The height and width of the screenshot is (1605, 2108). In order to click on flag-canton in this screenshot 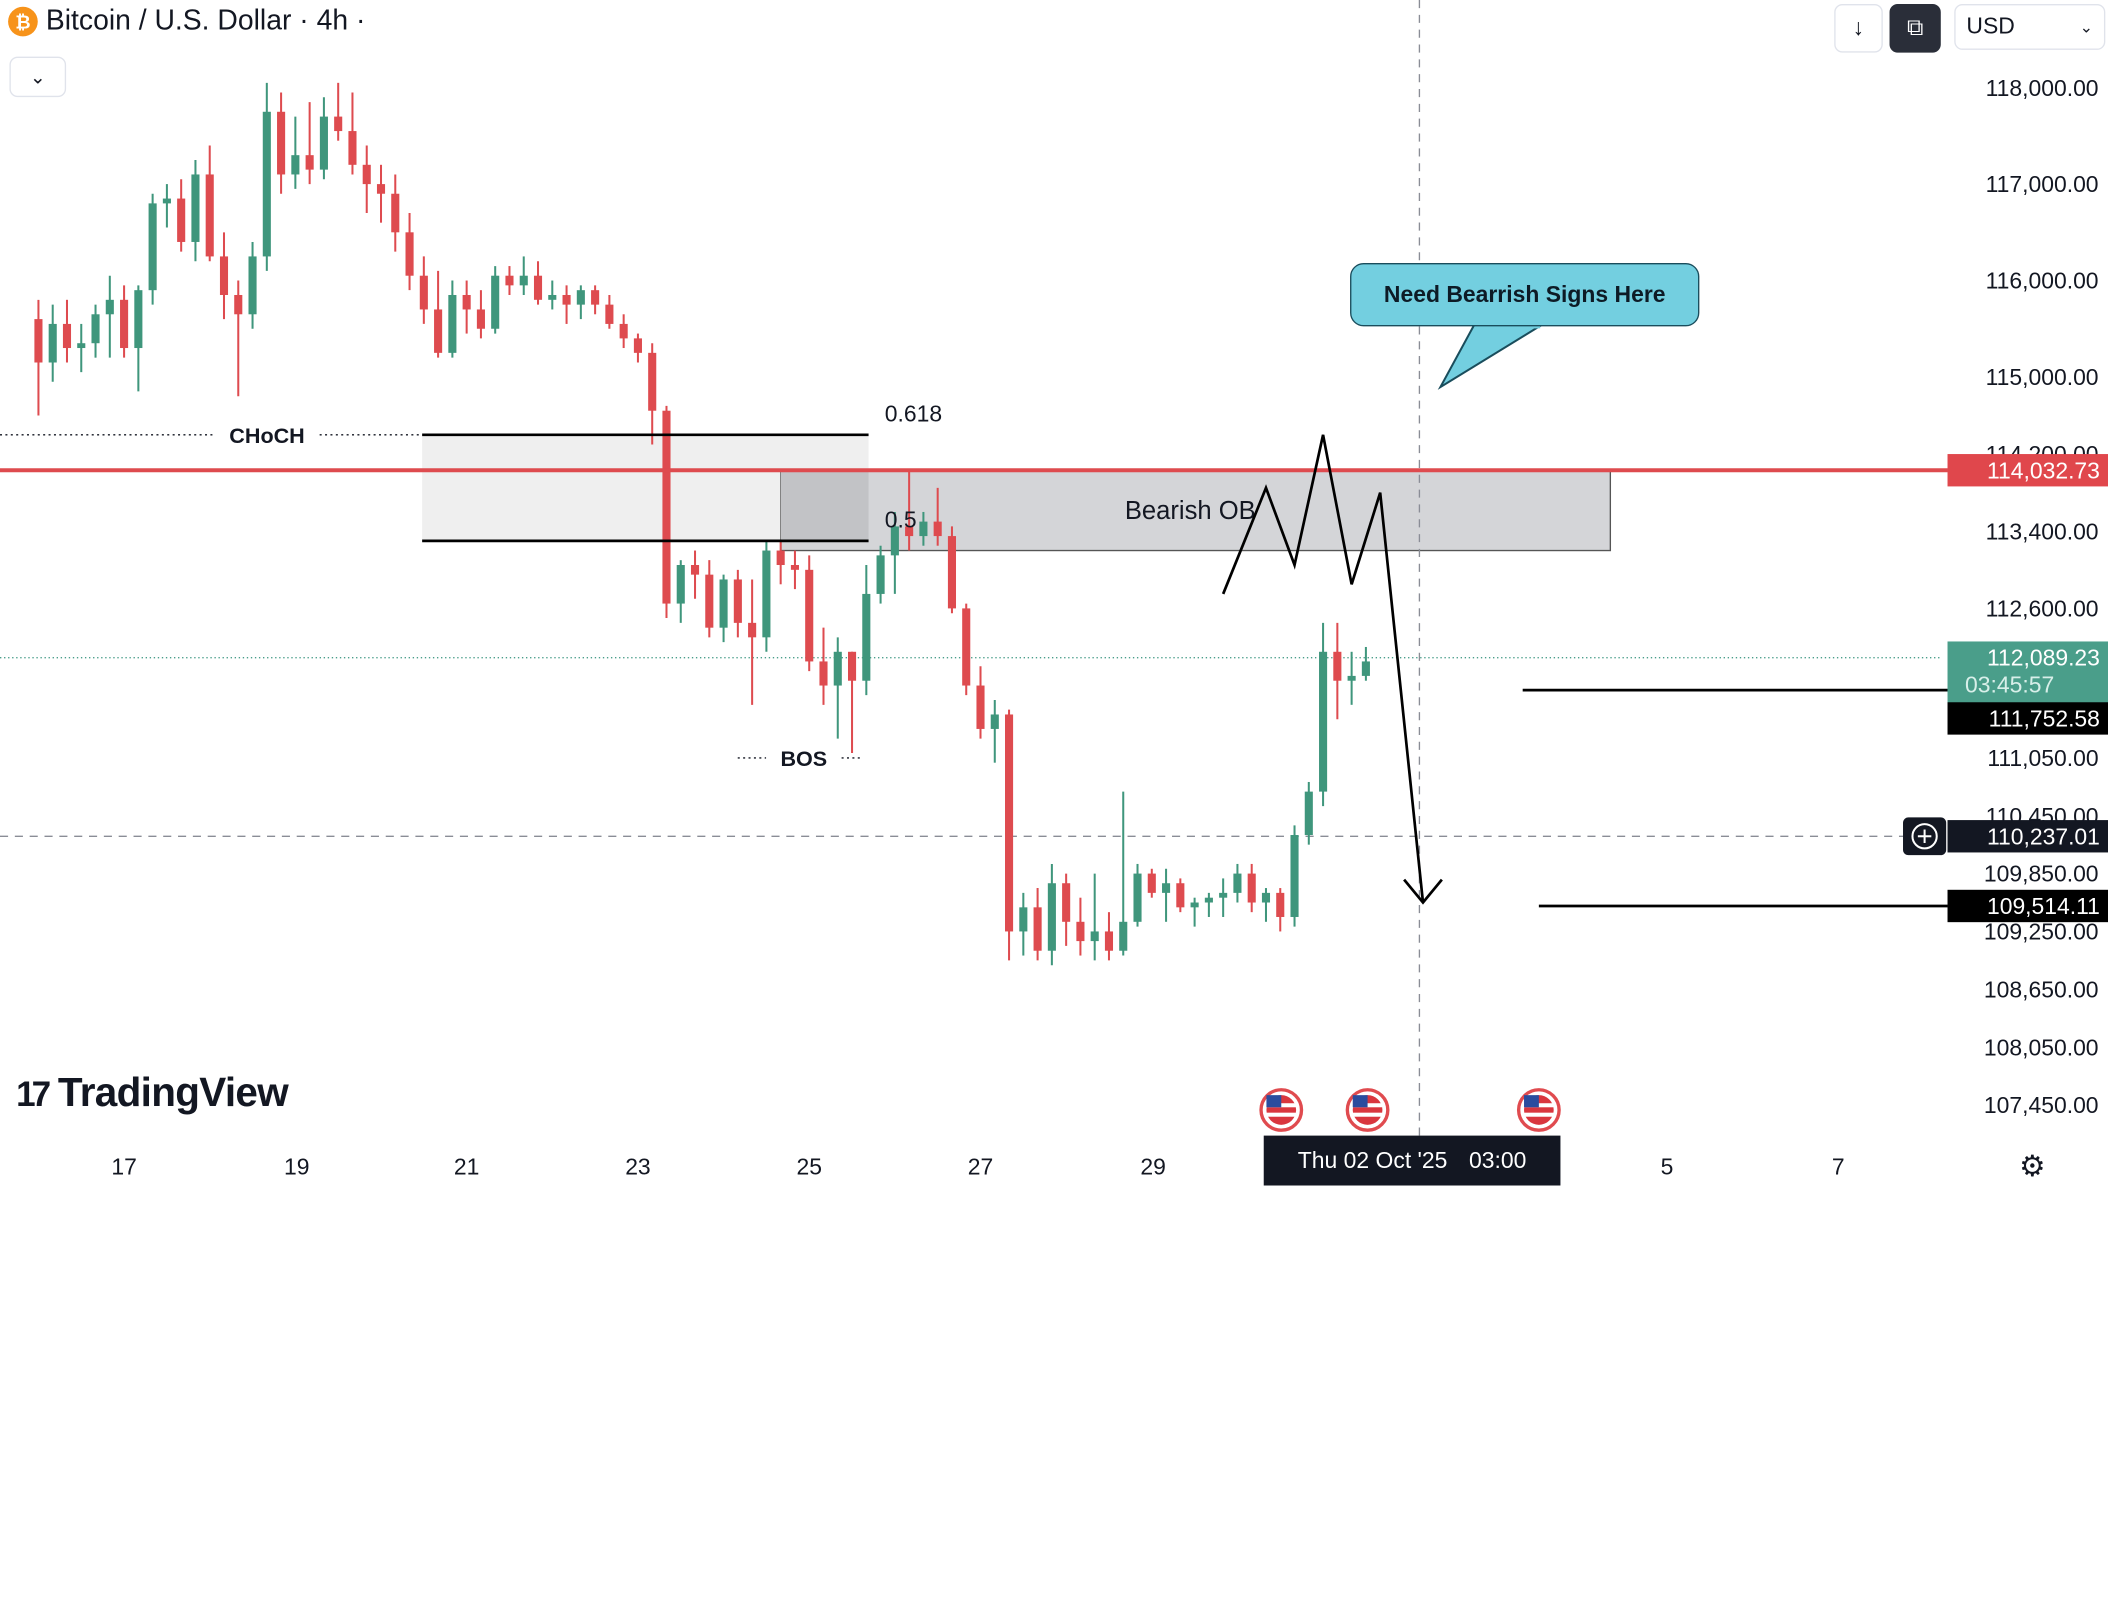, I will do `click(1360, 1101)`.